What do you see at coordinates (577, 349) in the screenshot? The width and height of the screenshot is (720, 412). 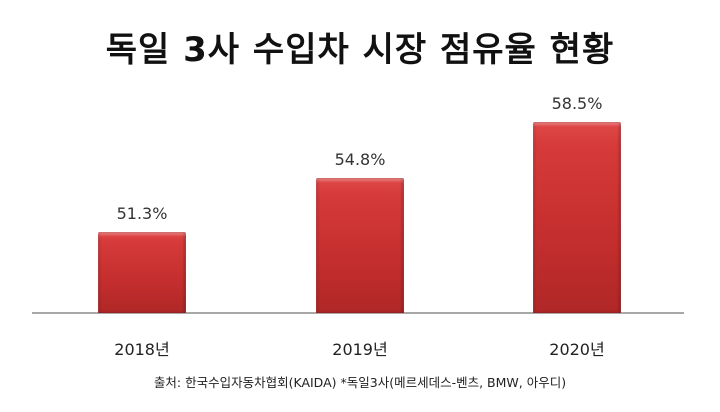 I see `category-label-2020: 2020년` at bounding box center [577, 349].